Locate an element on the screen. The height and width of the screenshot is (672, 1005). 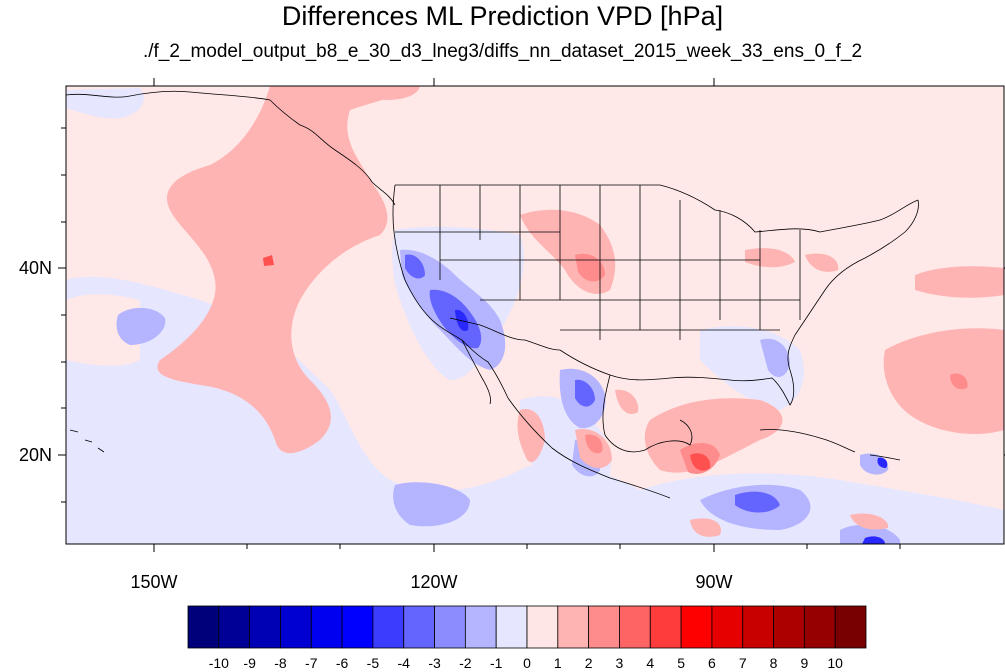
colorbar: -10 -9 -8 -7 -6 -5 -4 -3 -2 -1 0 1 2 3 4 5 6 7 8 9 10 is located at coordinates (527, 638).